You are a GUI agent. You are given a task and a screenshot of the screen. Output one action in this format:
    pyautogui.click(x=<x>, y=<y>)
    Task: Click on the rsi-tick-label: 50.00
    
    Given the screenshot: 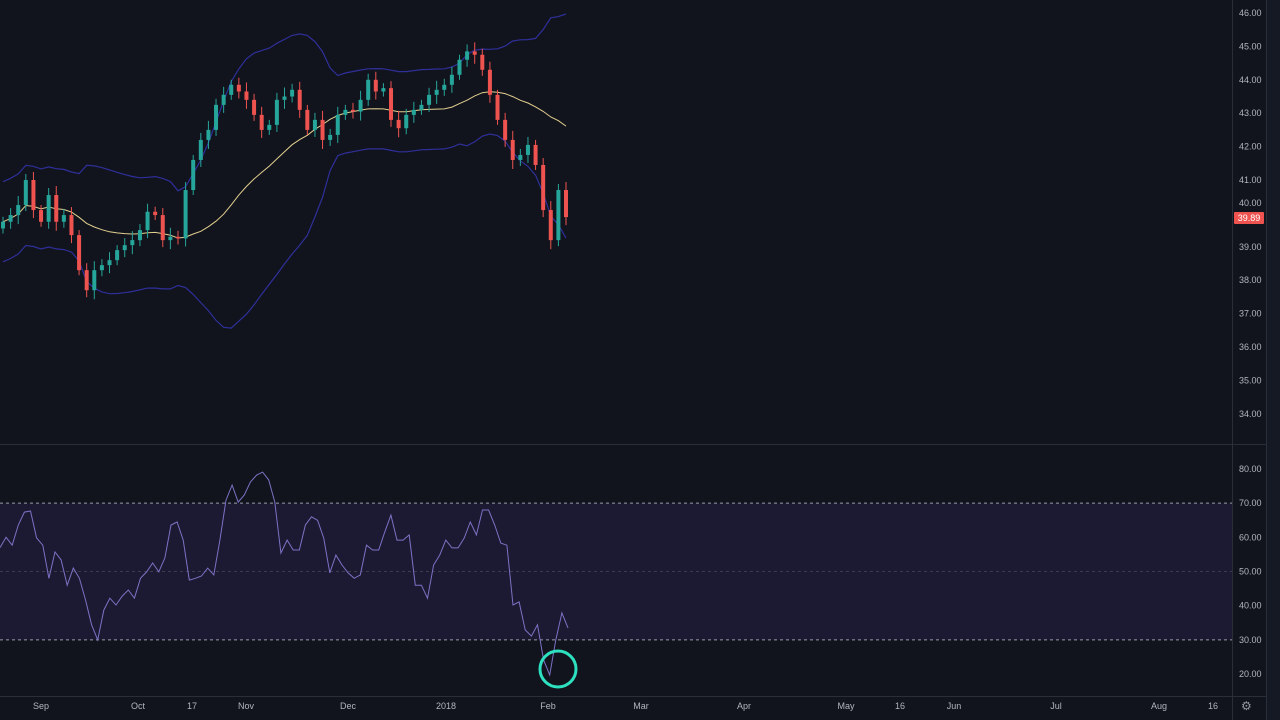 What is the action you would take?
    pyautogui.click(x=1250, y=572)
    